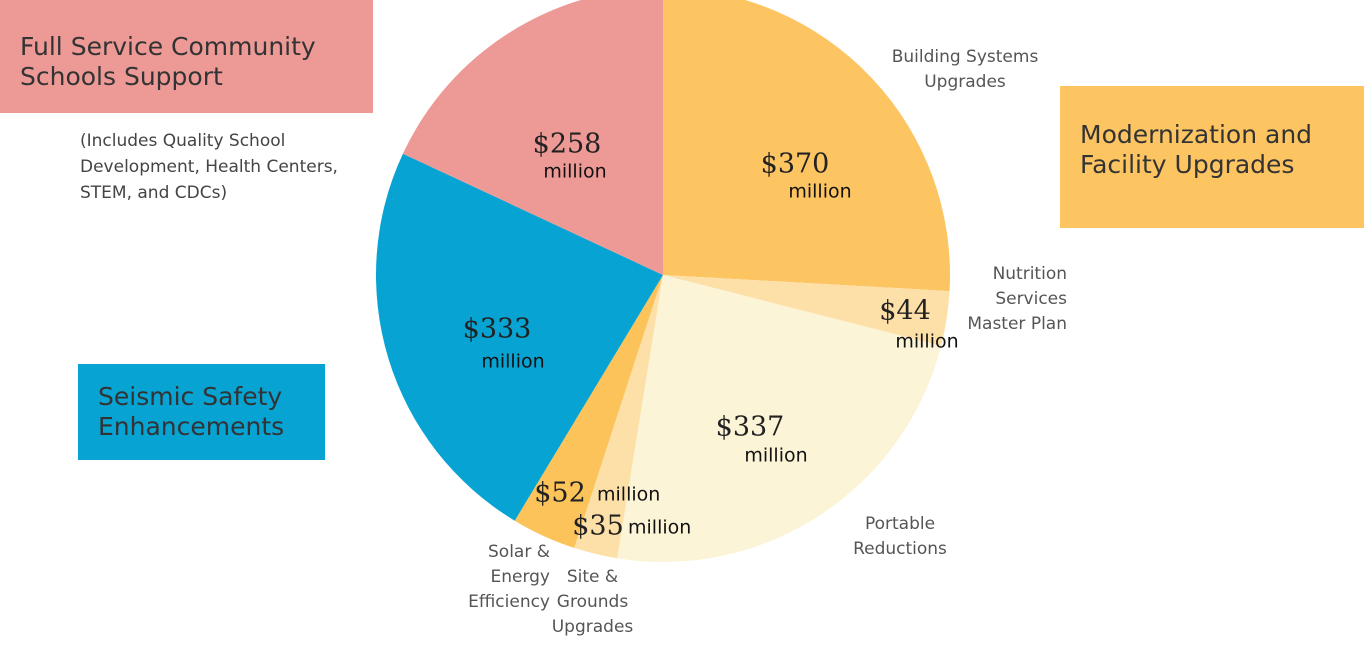  I want to click on group-label: Full Service Community Schools Support, so click(186, 56).